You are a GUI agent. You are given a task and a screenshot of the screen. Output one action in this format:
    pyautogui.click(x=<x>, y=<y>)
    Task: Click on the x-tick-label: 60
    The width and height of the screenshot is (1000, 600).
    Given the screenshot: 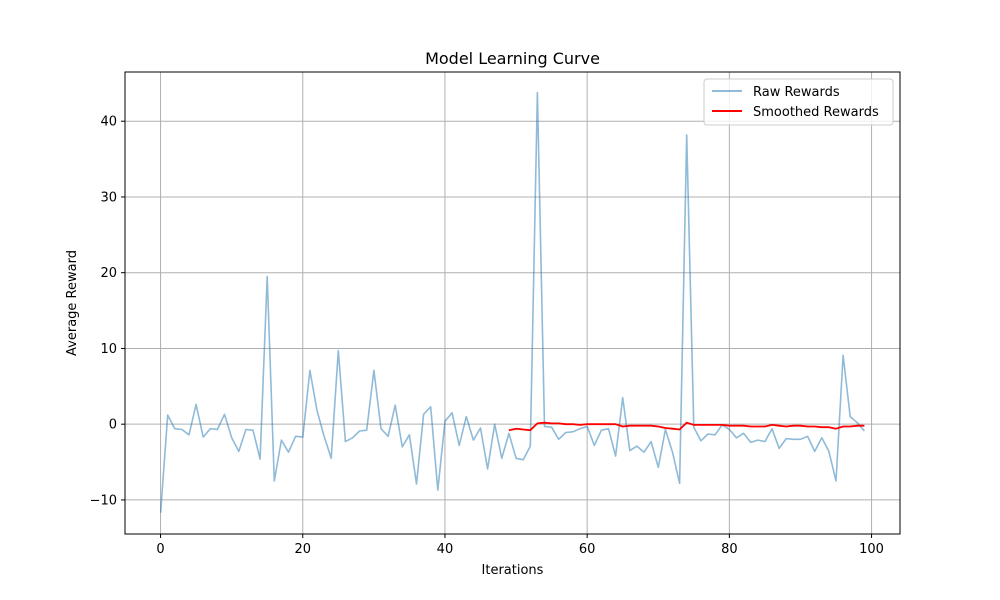 What is the action you would take?
    pyautogui.click(x=587, y=549)
    